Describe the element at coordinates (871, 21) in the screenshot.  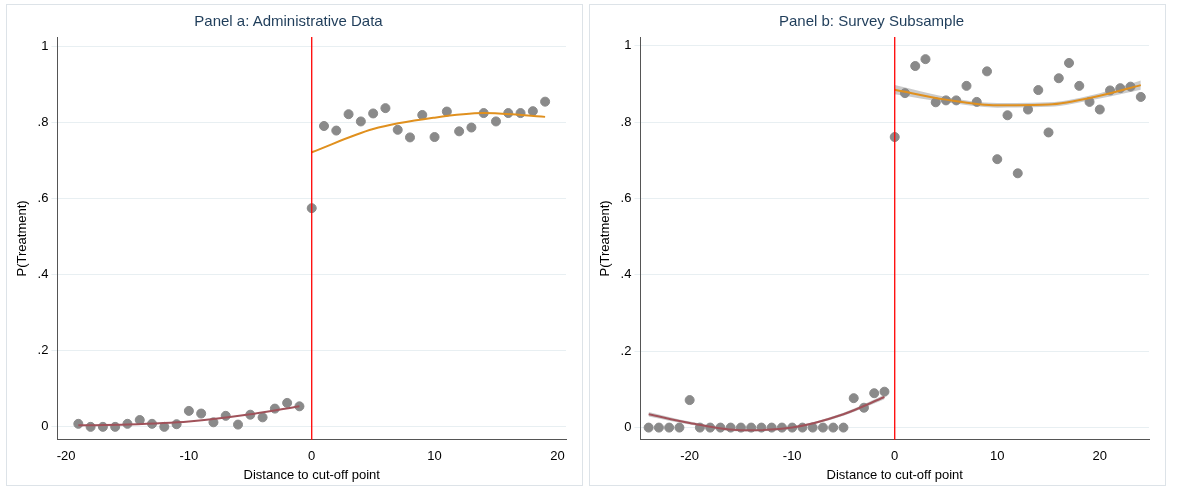
I see `chart-title: Panel b: Survey Subsample` at that location.